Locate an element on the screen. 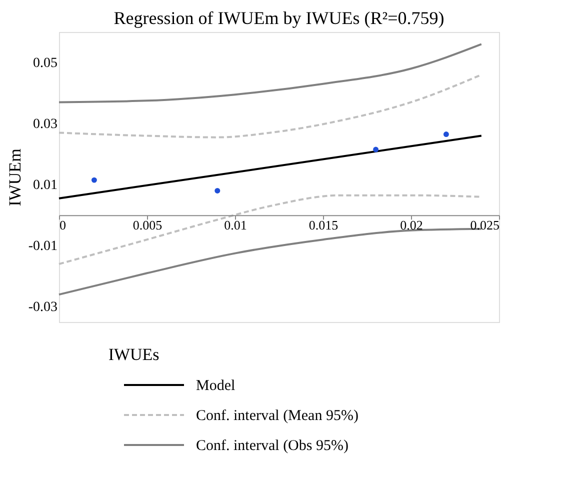 The width and height of the screenshot is (569, 494). legend-label: Model is located at coordinates (216, 386).